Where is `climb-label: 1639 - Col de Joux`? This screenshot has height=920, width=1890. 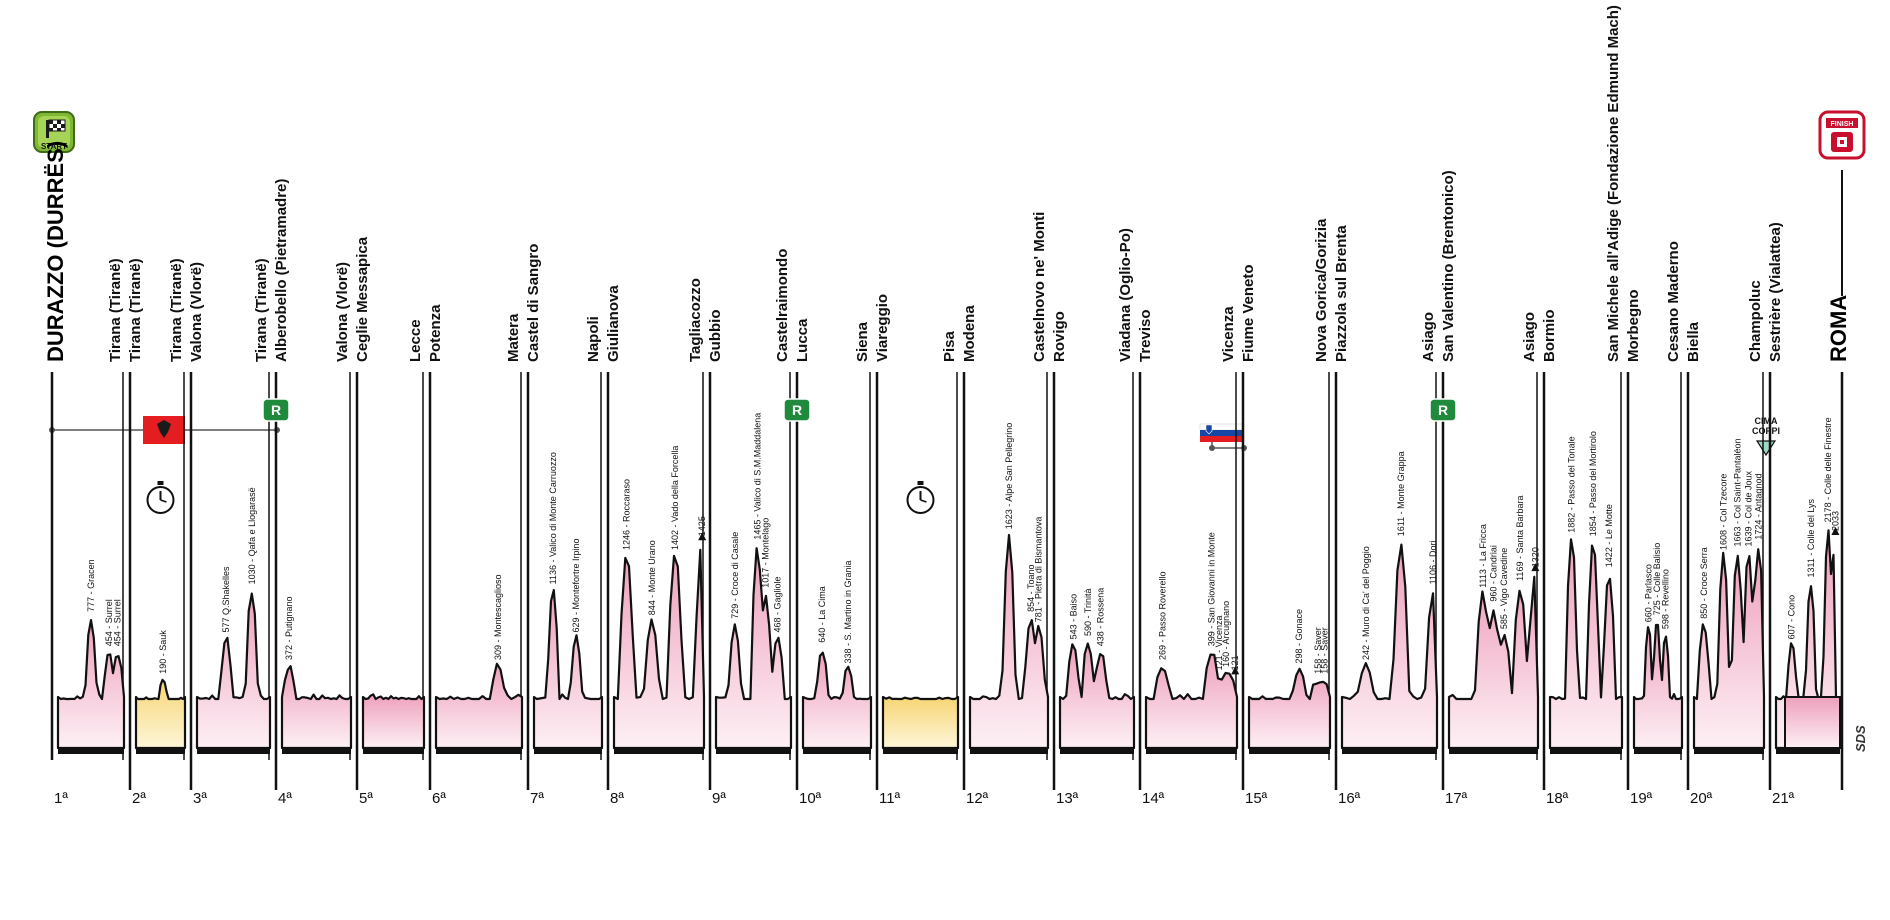 climb-label: 1639 - Col de Joux is located at coordinates (1749, 508).